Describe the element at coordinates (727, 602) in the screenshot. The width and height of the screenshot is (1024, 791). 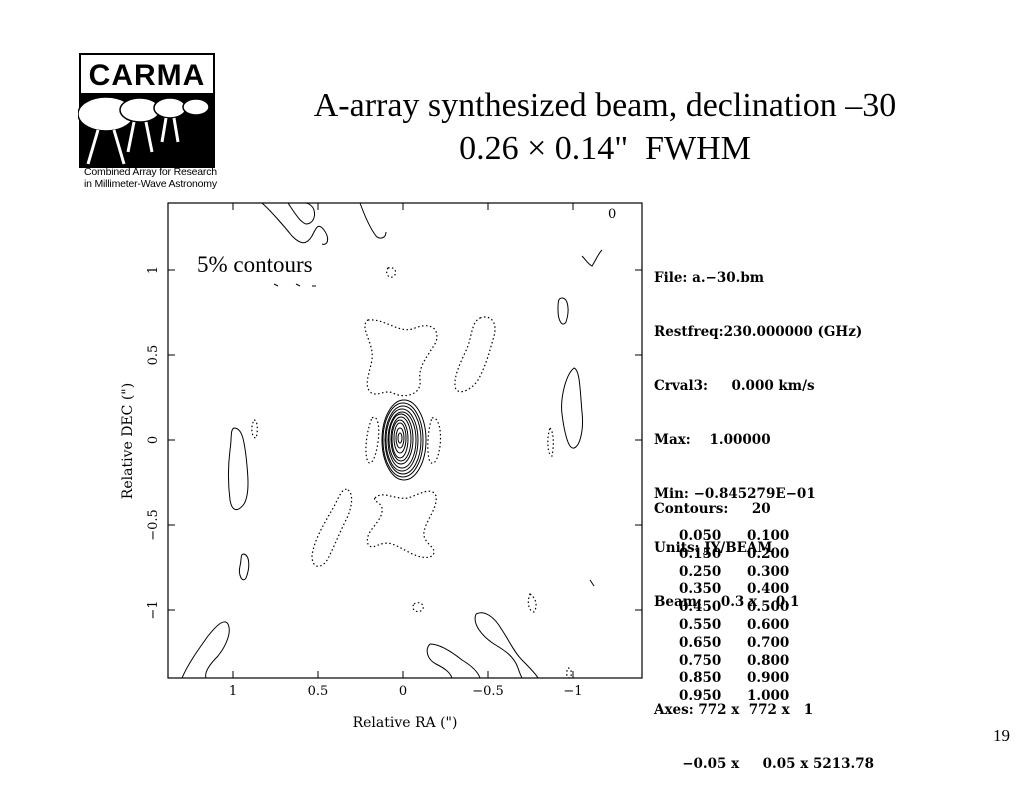
I see `info-beam: Beam: 0.3 x 0.1` at that location.